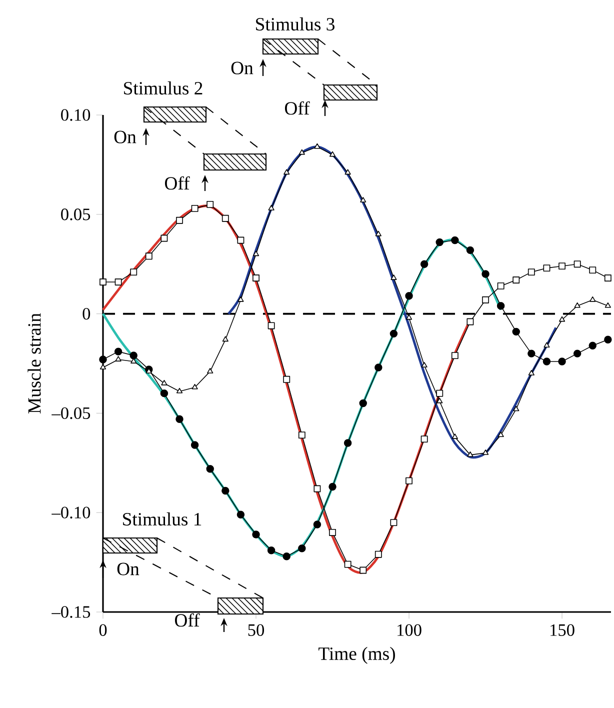  I want to click on annotation: Stimulus 1, so click(162, 519).